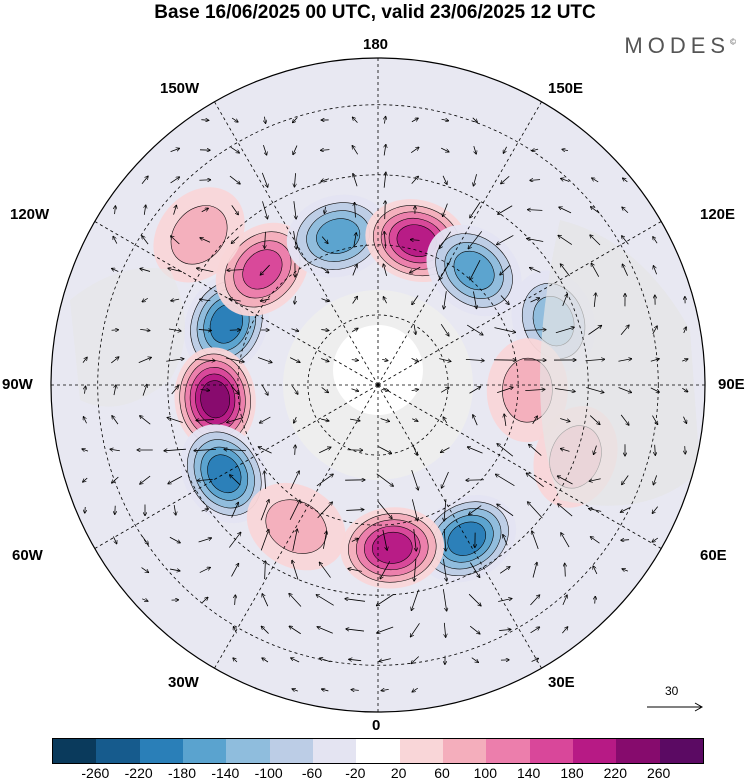  Describe the element at coordinates (713, 555) in the screenshot. I see `lon-label-60e: 60E` at that location.